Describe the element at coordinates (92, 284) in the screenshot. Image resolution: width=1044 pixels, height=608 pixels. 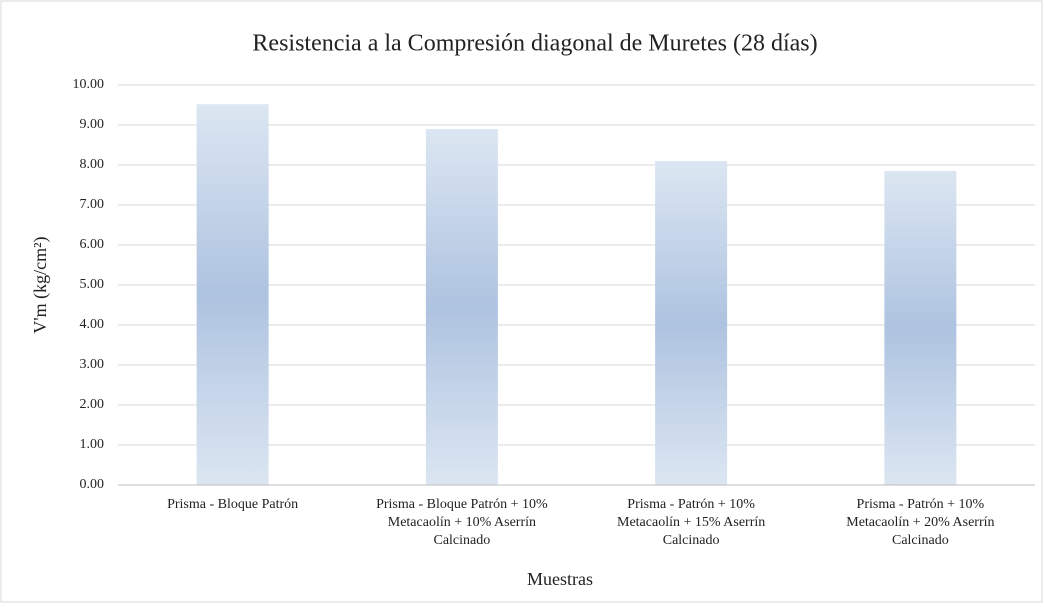
I see `y-tick-label: 5.00` at that location.